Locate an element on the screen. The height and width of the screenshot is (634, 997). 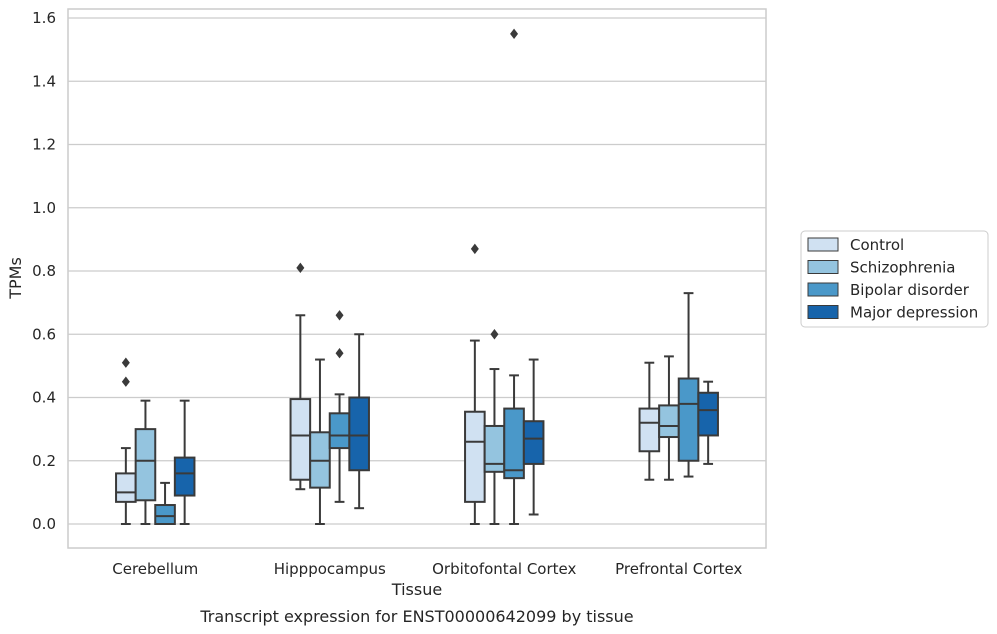
box-schizophrenia-cerebellum is located at coordinates (145, 462).